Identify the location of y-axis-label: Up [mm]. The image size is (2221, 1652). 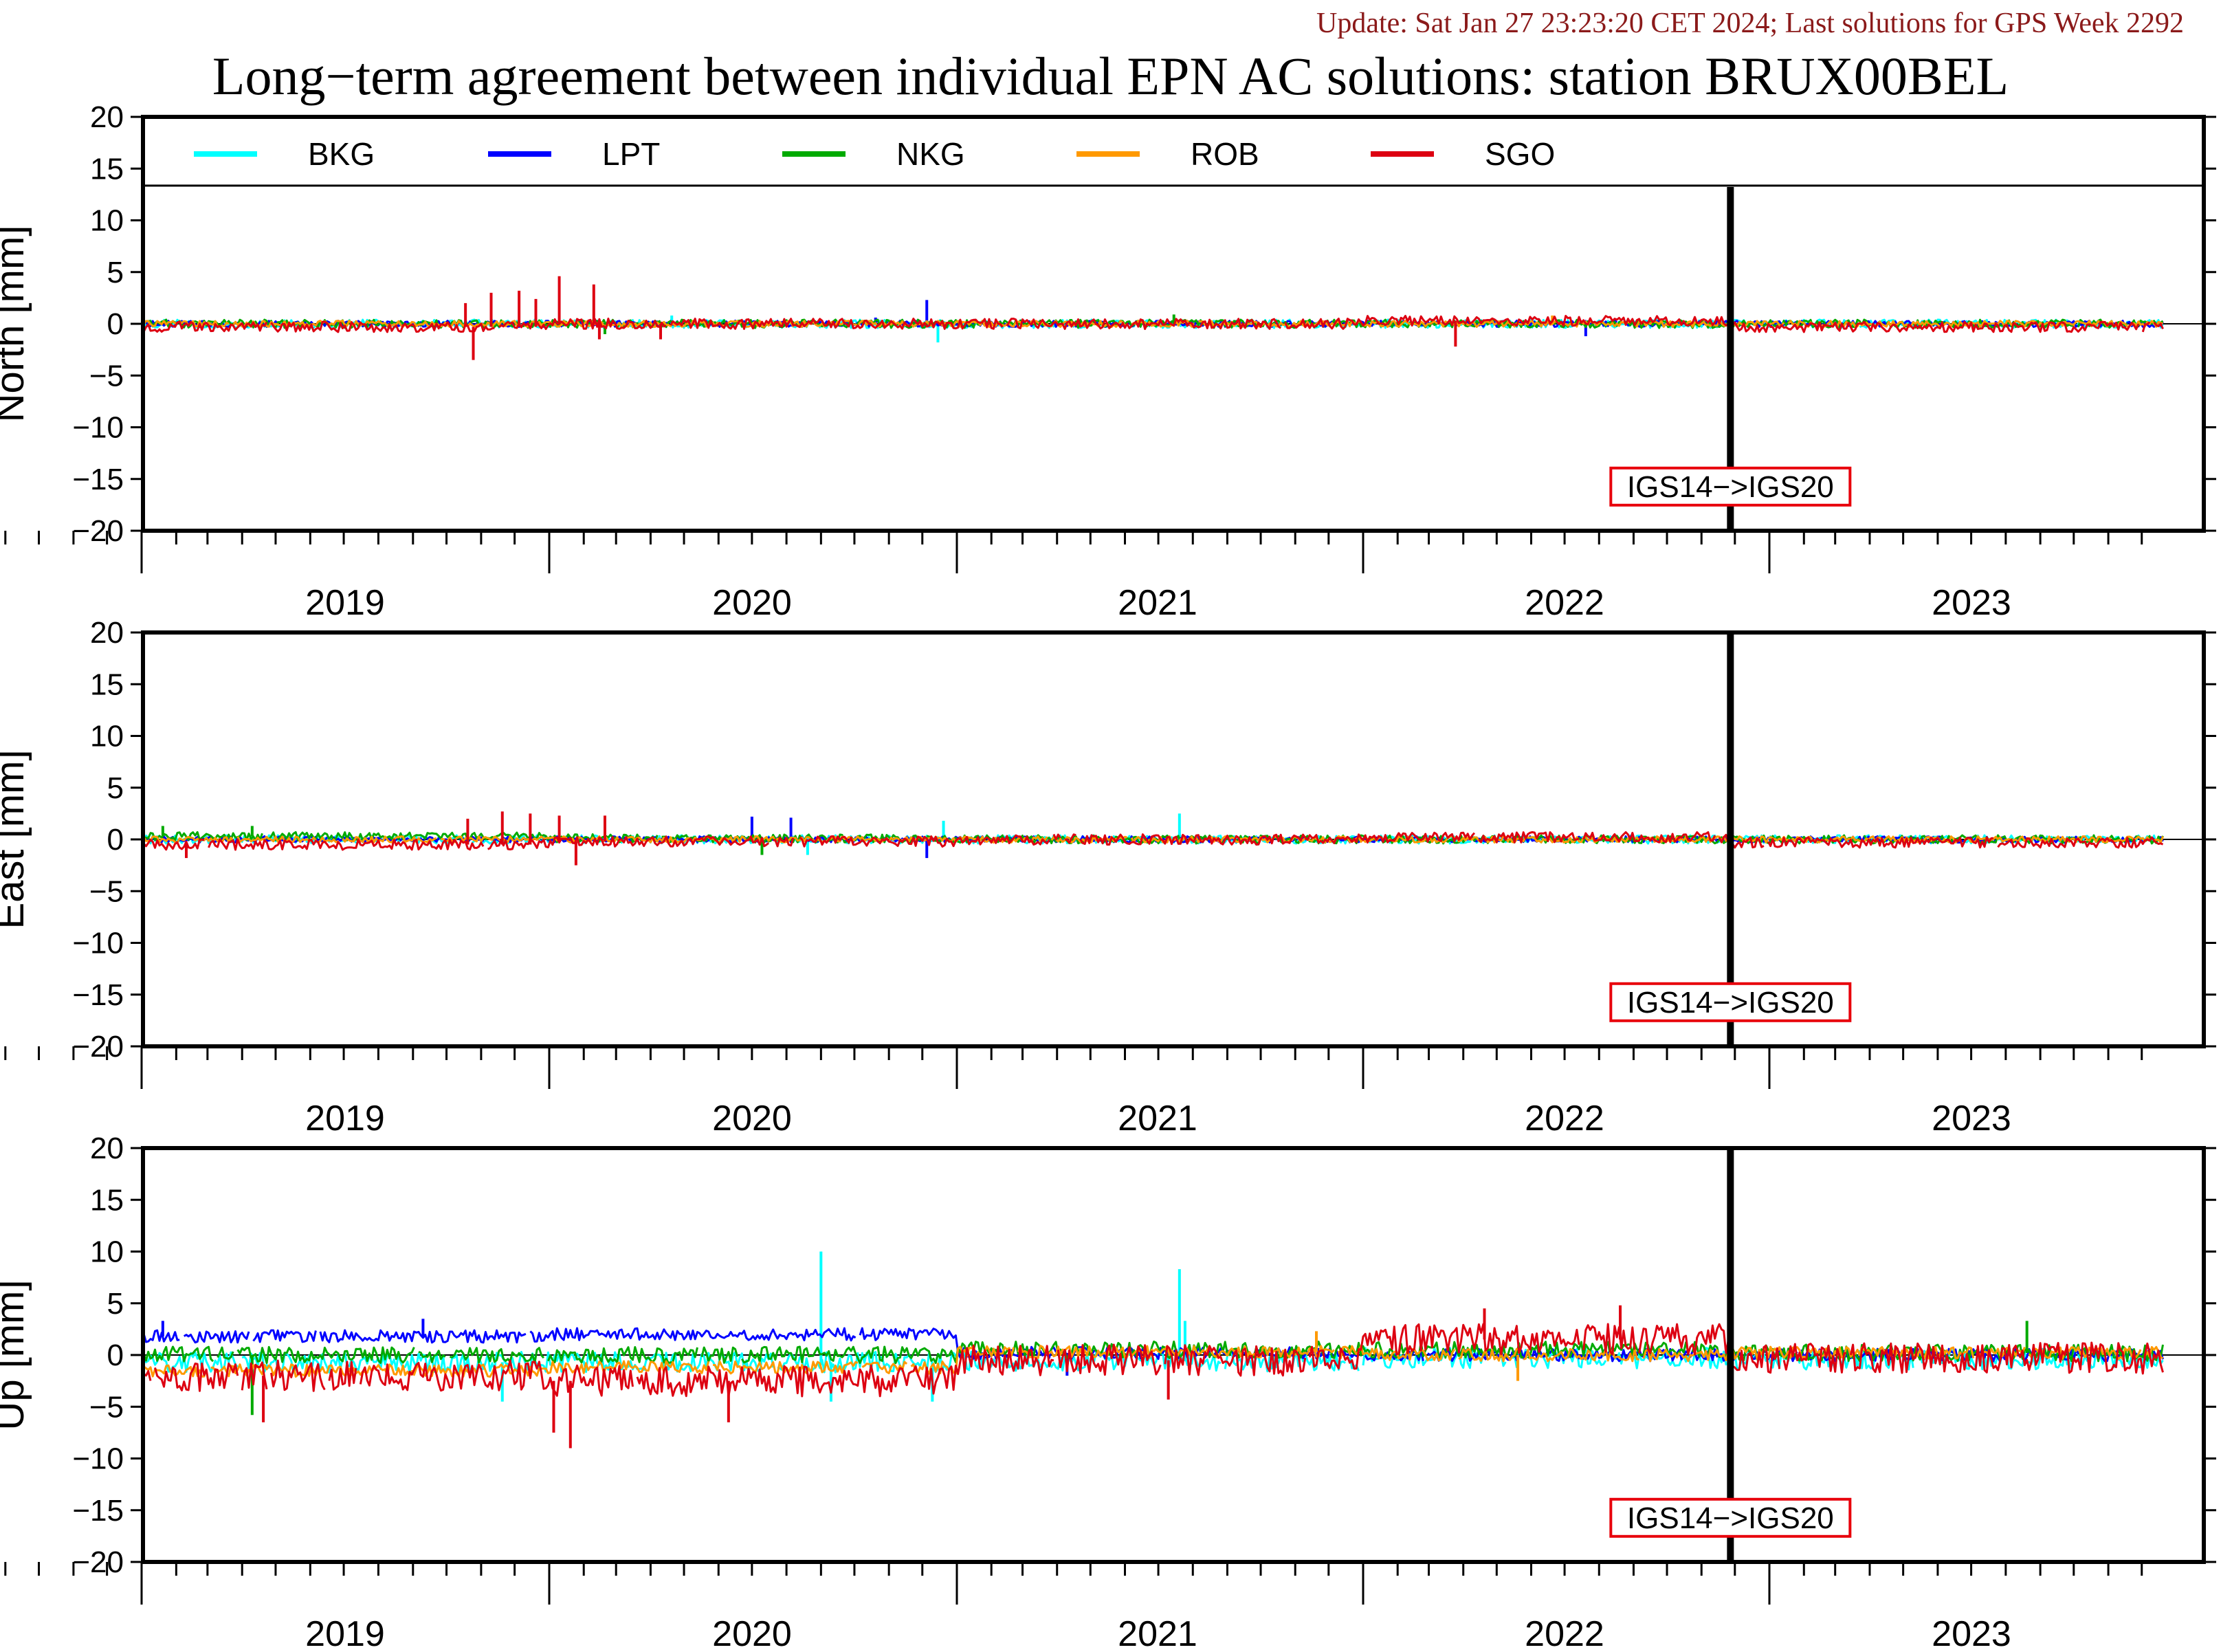
(16, 1354).